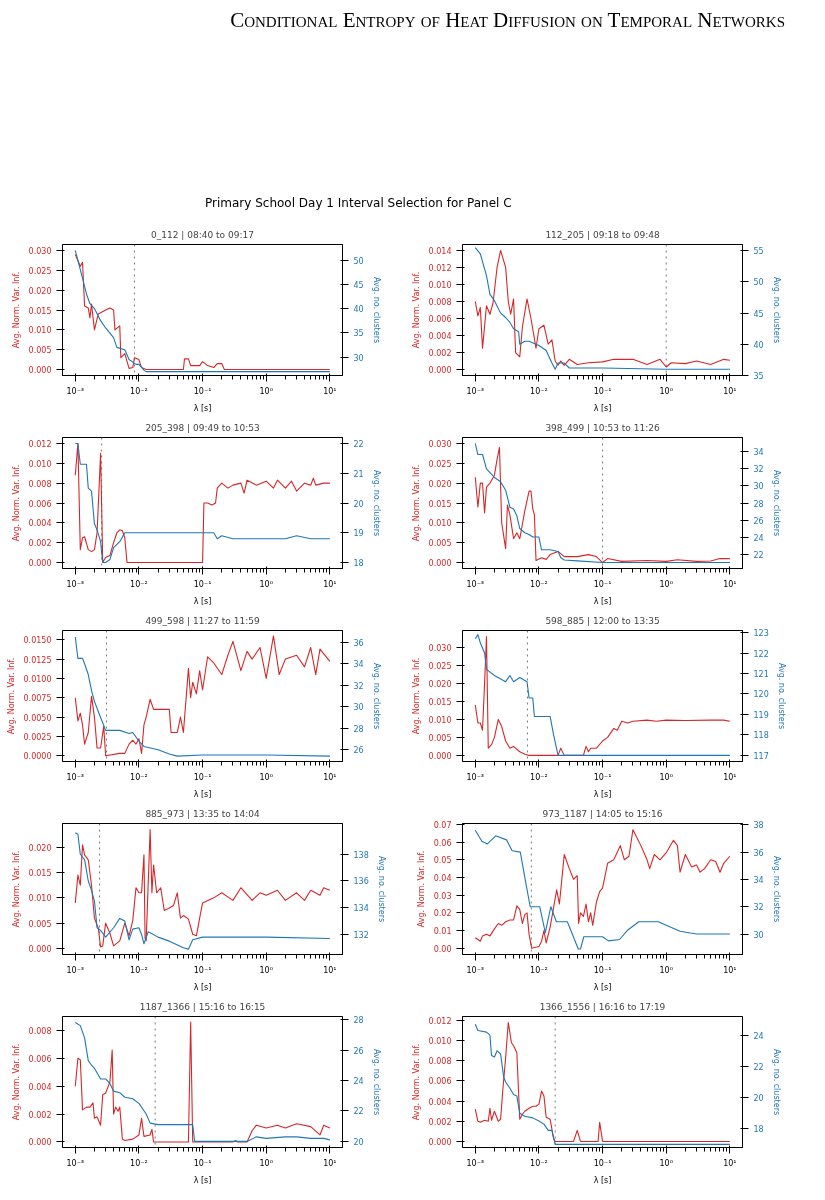 Image resolution: width=825 pixels, height=1200 pixels. I want to click on text: Conditional Entropy of Heat Diffusion on Temporal Networks, so click(507, 20).